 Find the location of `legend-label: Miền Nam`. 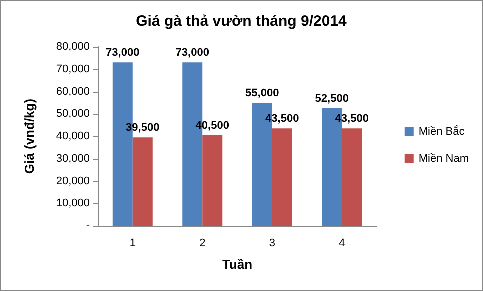

legend-label: Miền Nam is located at coordinates (443, 159).